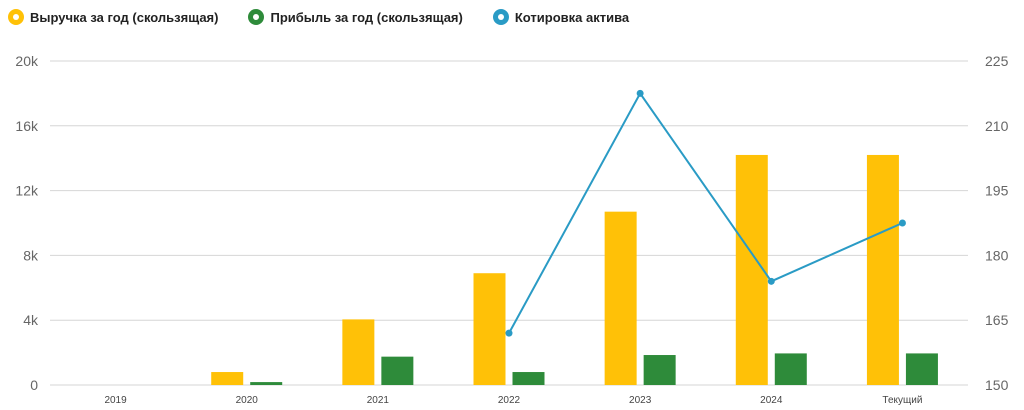  What do you see at coordinates (997, 191) in the screenshot?
I see `y-right-tick-label: 195` at bounding box center [997, 191].